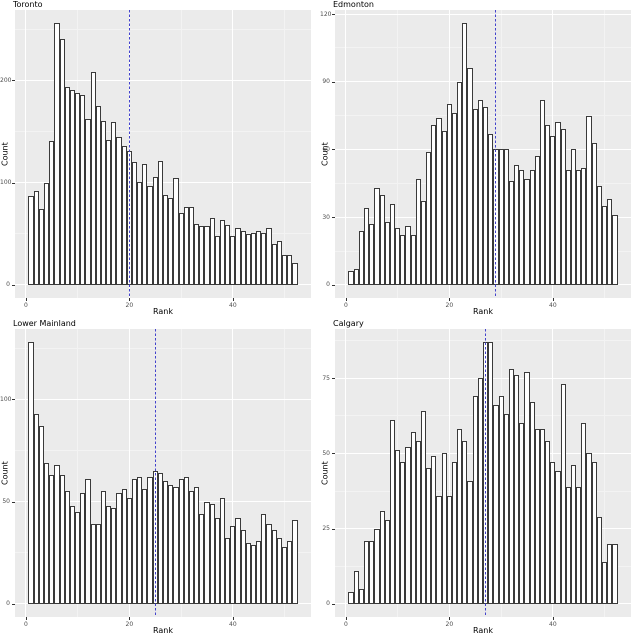 Image resolution: width=640 pixels, height=639 pixels. Describe the element at coordinates (483, 82) in the screenshot. I see `gridline-major-y` at that location.